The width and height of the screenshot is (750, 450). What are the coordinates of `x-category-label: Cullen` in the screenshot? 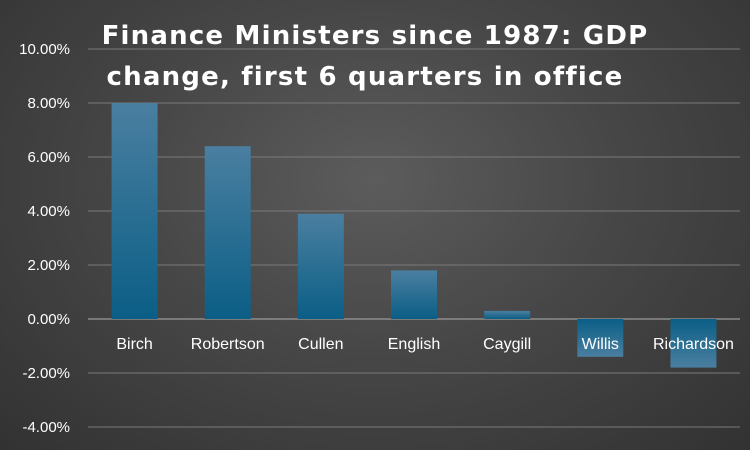 It's located at (320, 344).